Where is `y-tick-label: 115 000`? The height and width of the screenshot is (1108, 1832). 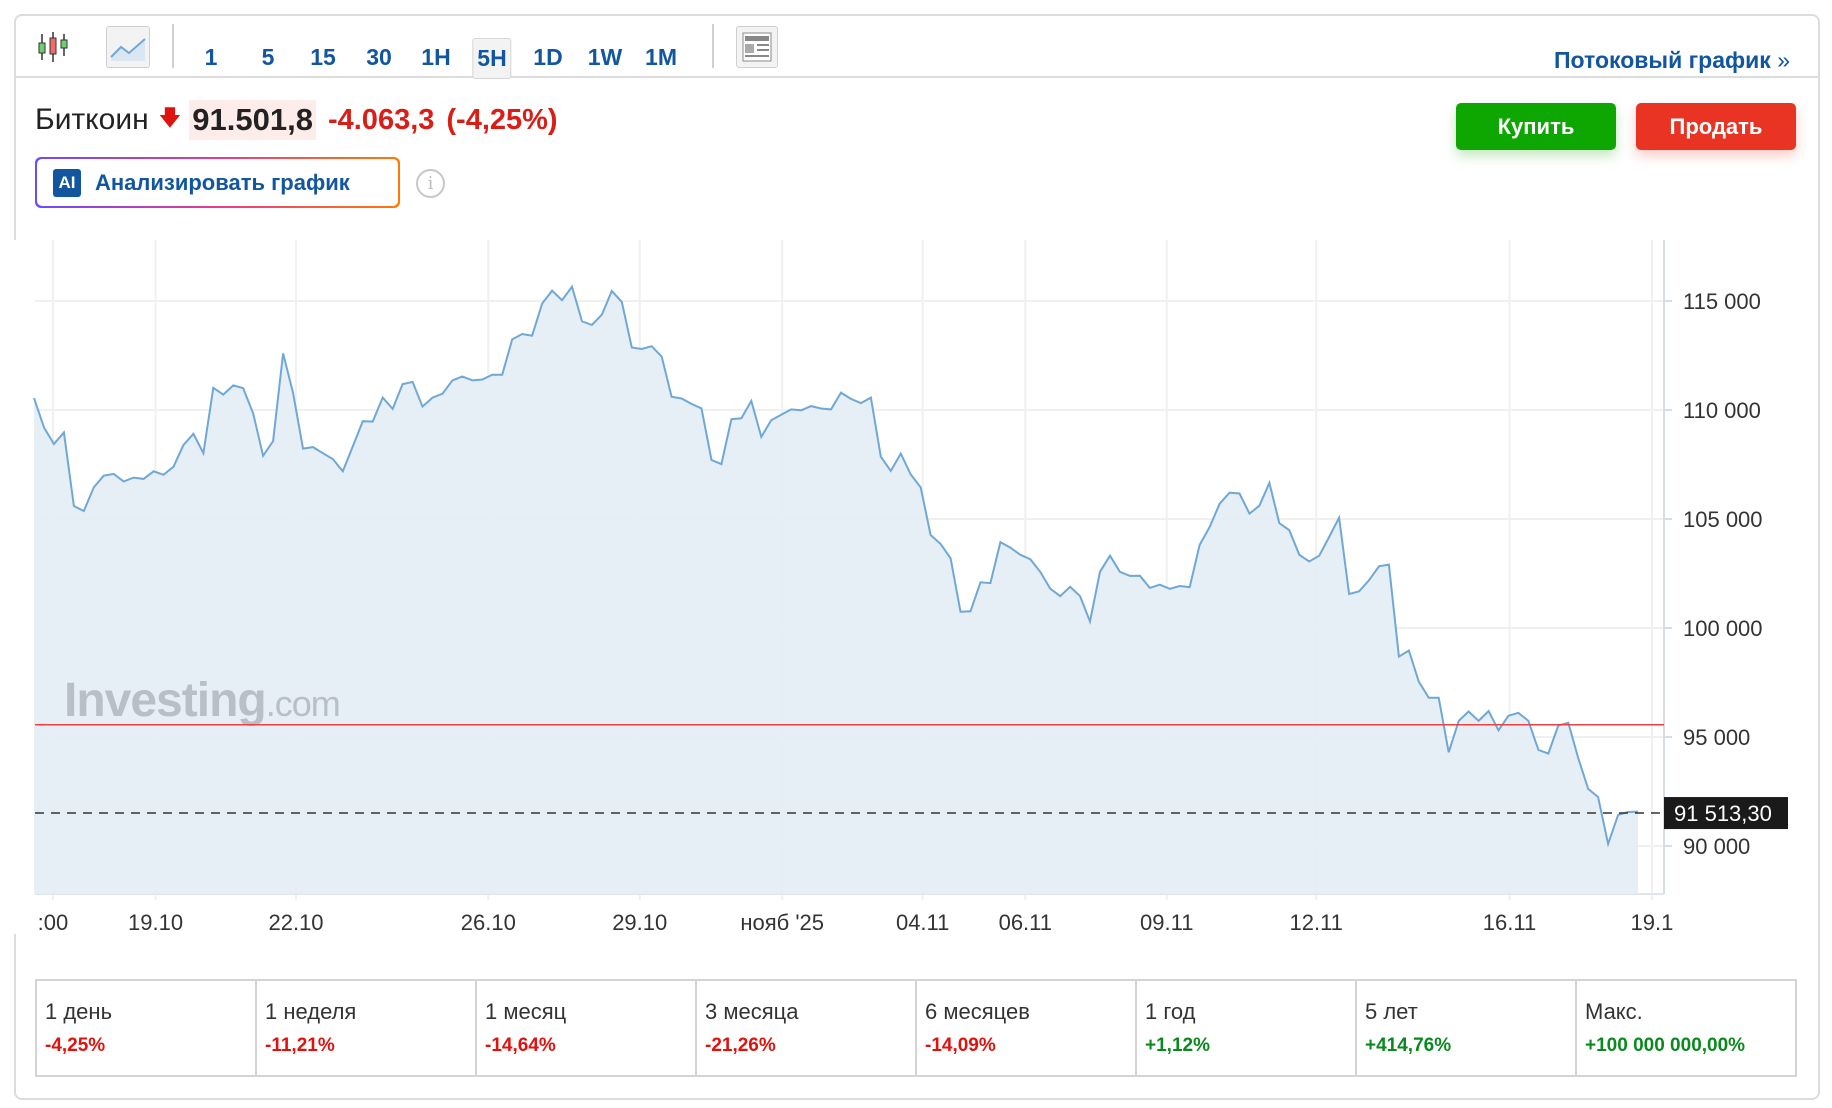
y-tick-label: 115 000 is located at coordinates (1722, 301).